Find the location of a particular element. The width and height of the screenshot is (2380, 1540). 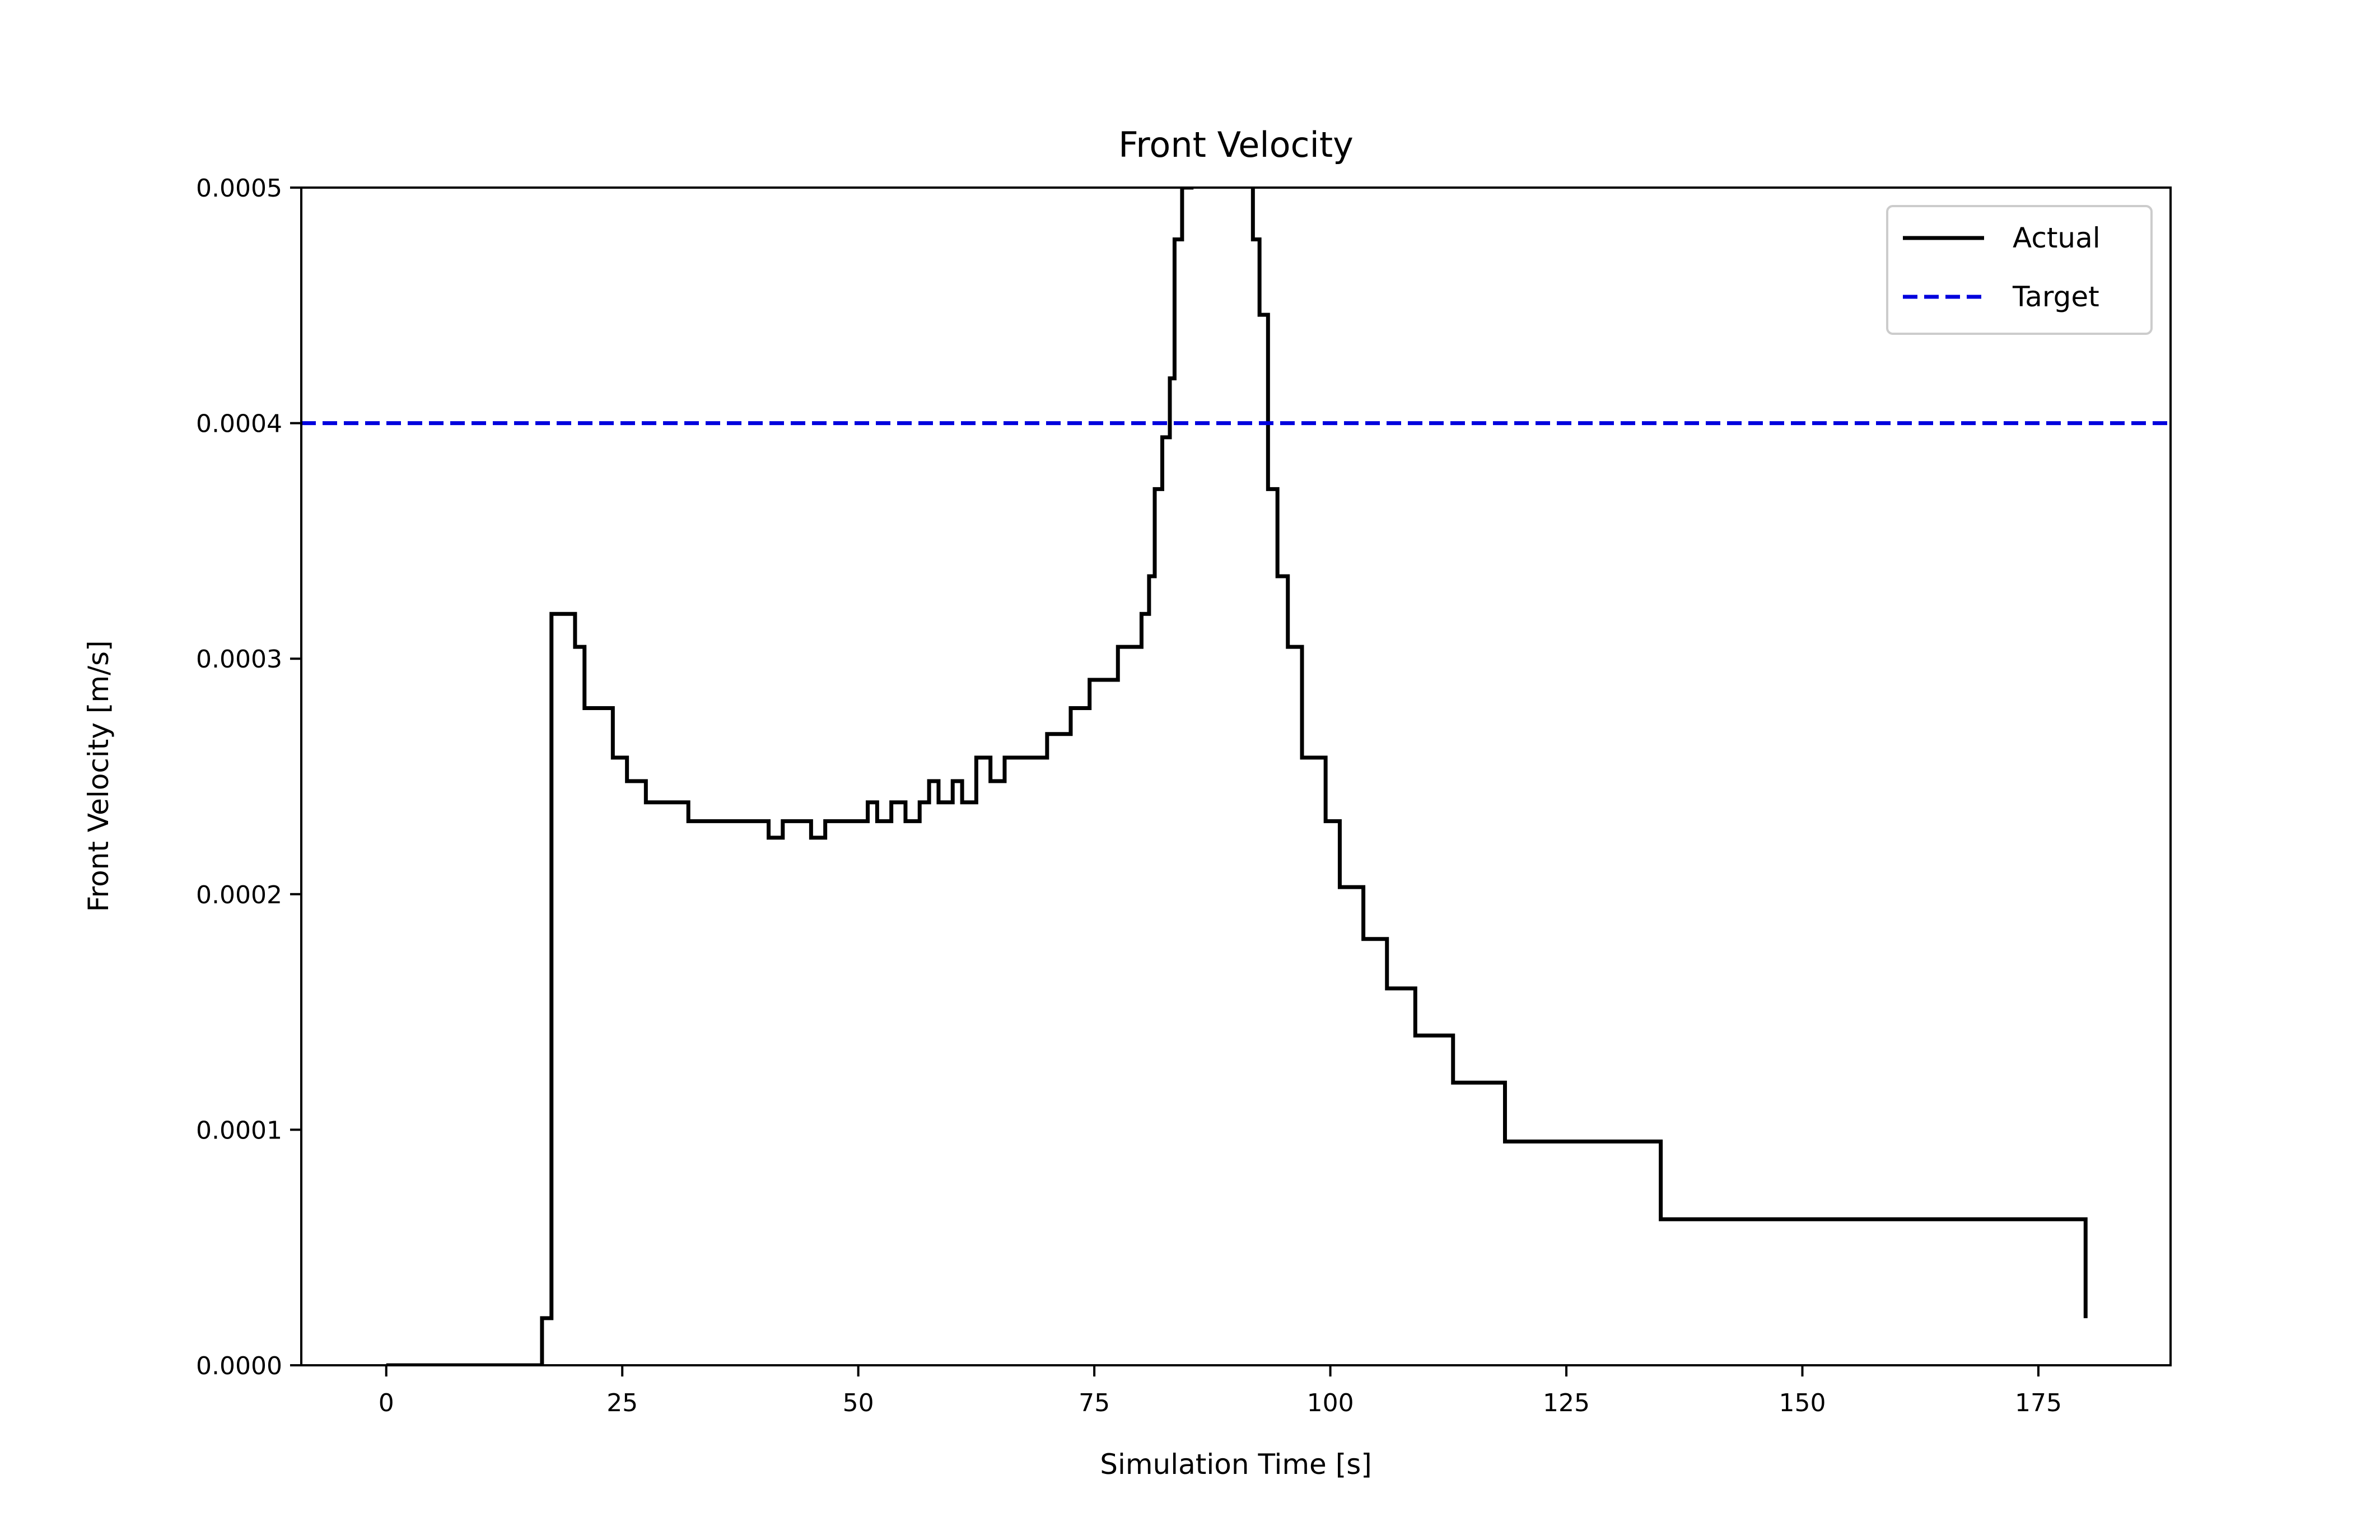

x-tick-label: 0 is located at coordinates (387, 1403).